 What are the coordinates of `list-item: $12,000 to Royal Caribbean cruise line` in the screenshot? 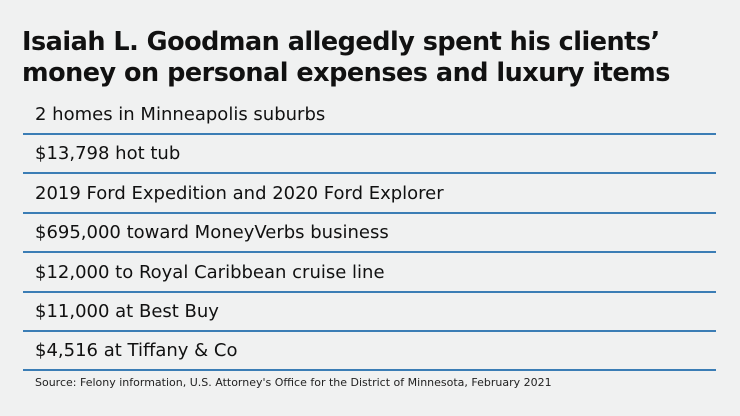 It's located at (369, 274).